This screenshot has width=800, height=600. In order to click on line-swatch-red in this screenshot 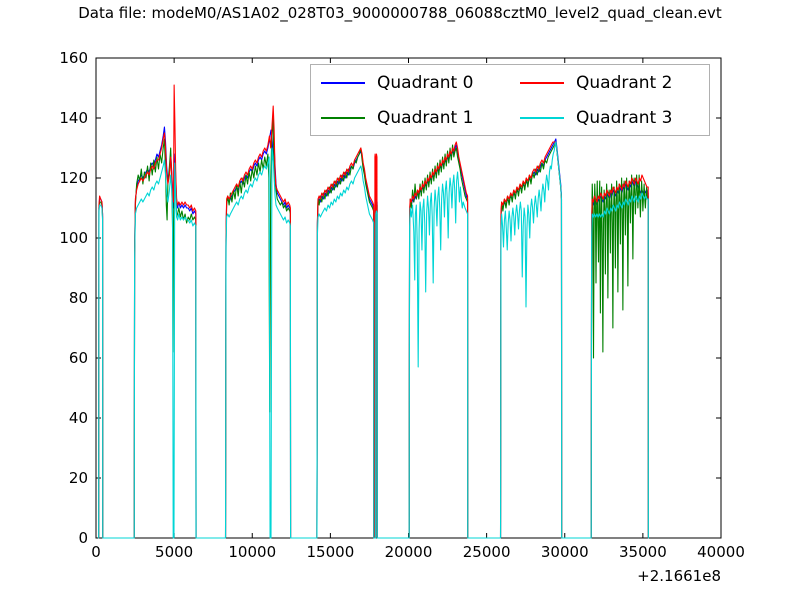, I will do `click(542, 82)`.